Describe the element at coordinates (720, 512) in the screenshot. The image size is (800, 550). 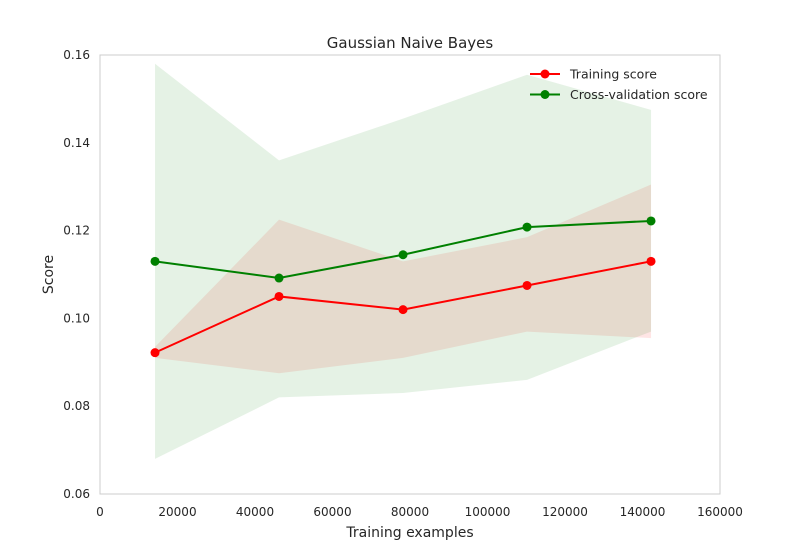
I see `x-tick-label: 160000` at that location.